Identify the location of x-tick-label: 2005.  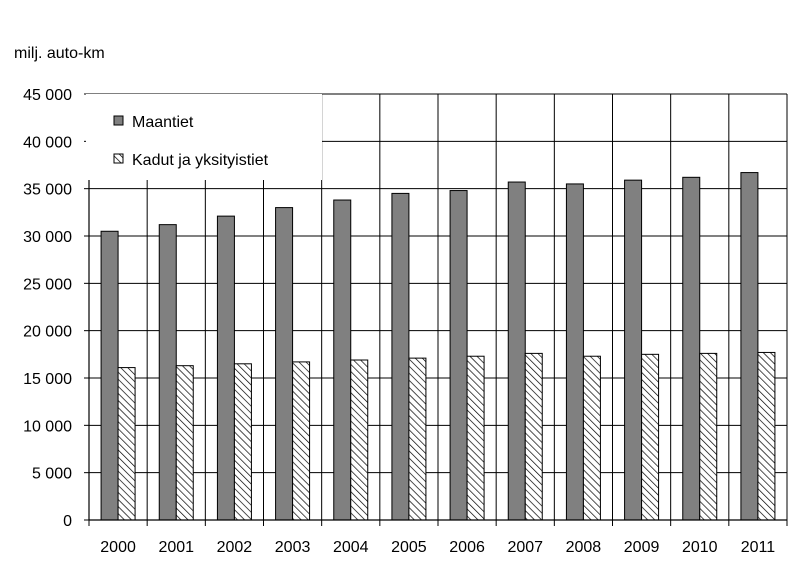
(409, 547).